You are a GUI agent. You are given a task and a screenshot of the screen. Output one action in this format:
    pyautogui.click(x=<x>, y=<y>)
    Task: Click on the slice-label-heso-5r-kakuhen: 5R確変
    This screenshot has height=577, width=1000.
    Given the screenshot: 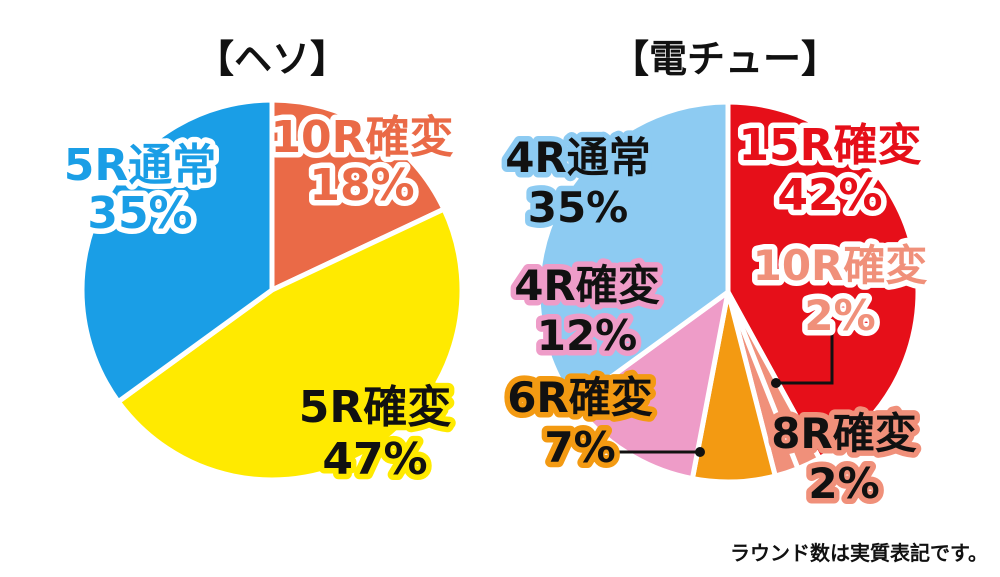 What is the action you would take?
    pyautogui.click(x=375, y=407)
    